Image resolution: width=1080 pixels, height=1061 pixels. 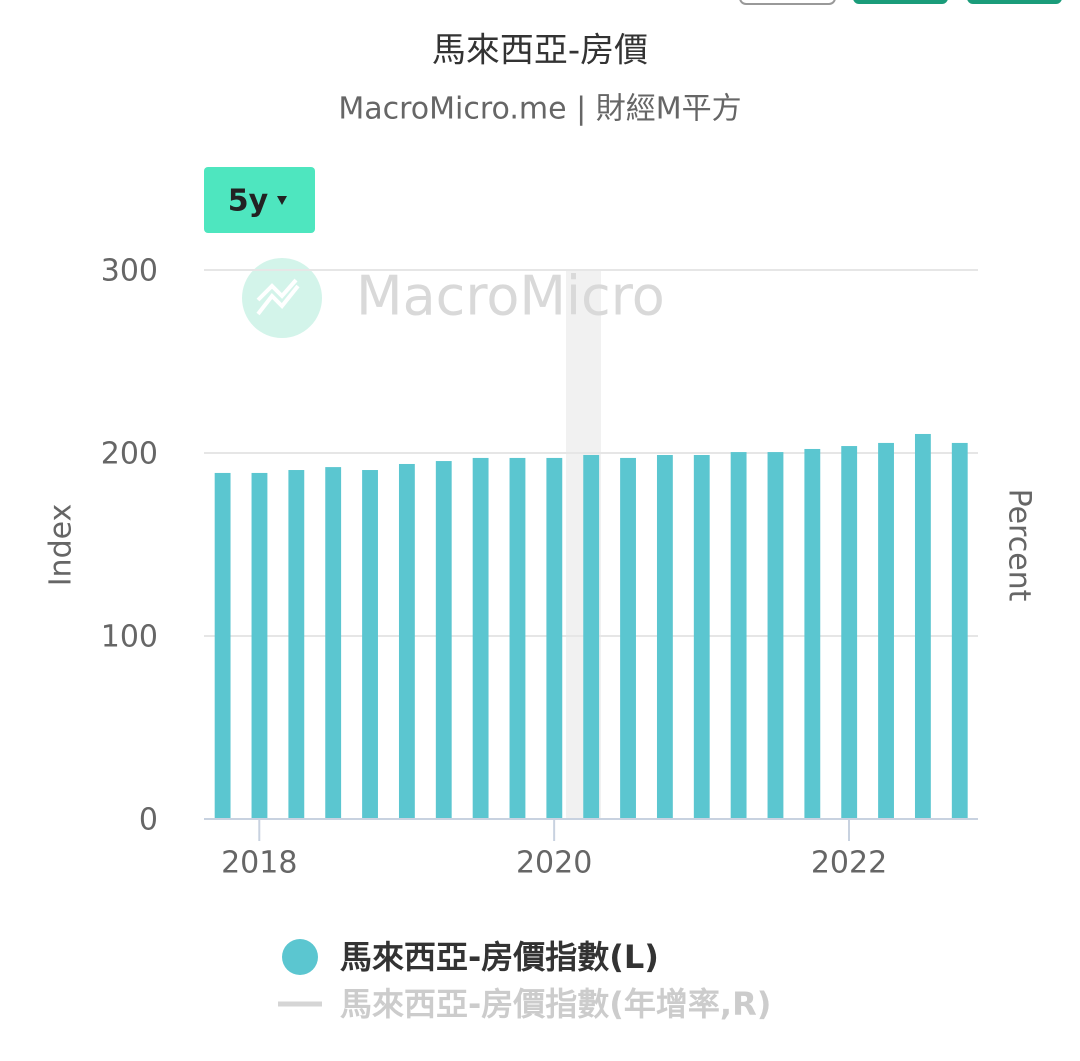 I want to click on legend-label: 馬來西亞-房價指數(年增率,R), so click(x=555, y=1004).